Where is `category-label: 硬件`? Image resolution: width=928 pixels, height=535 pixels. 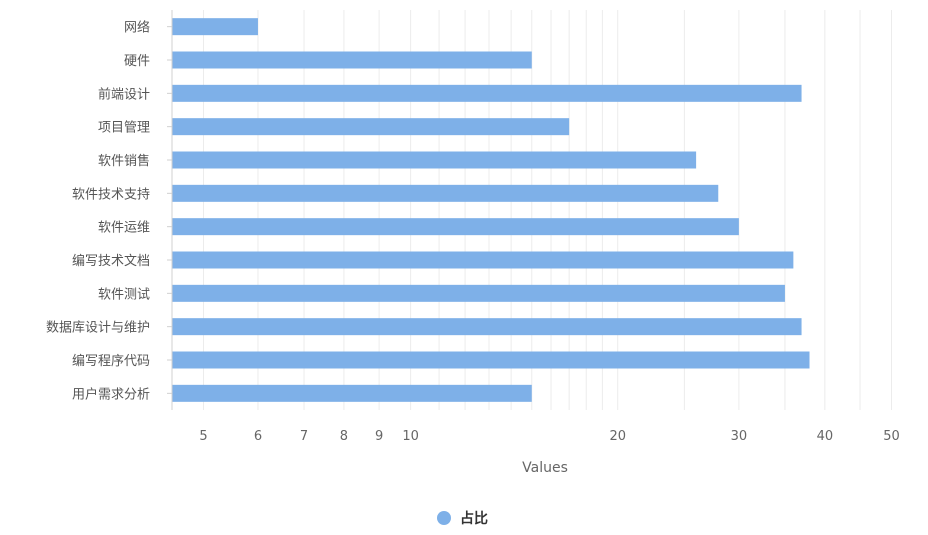 category-label: 硬件 is located at coordinates (137, 61).